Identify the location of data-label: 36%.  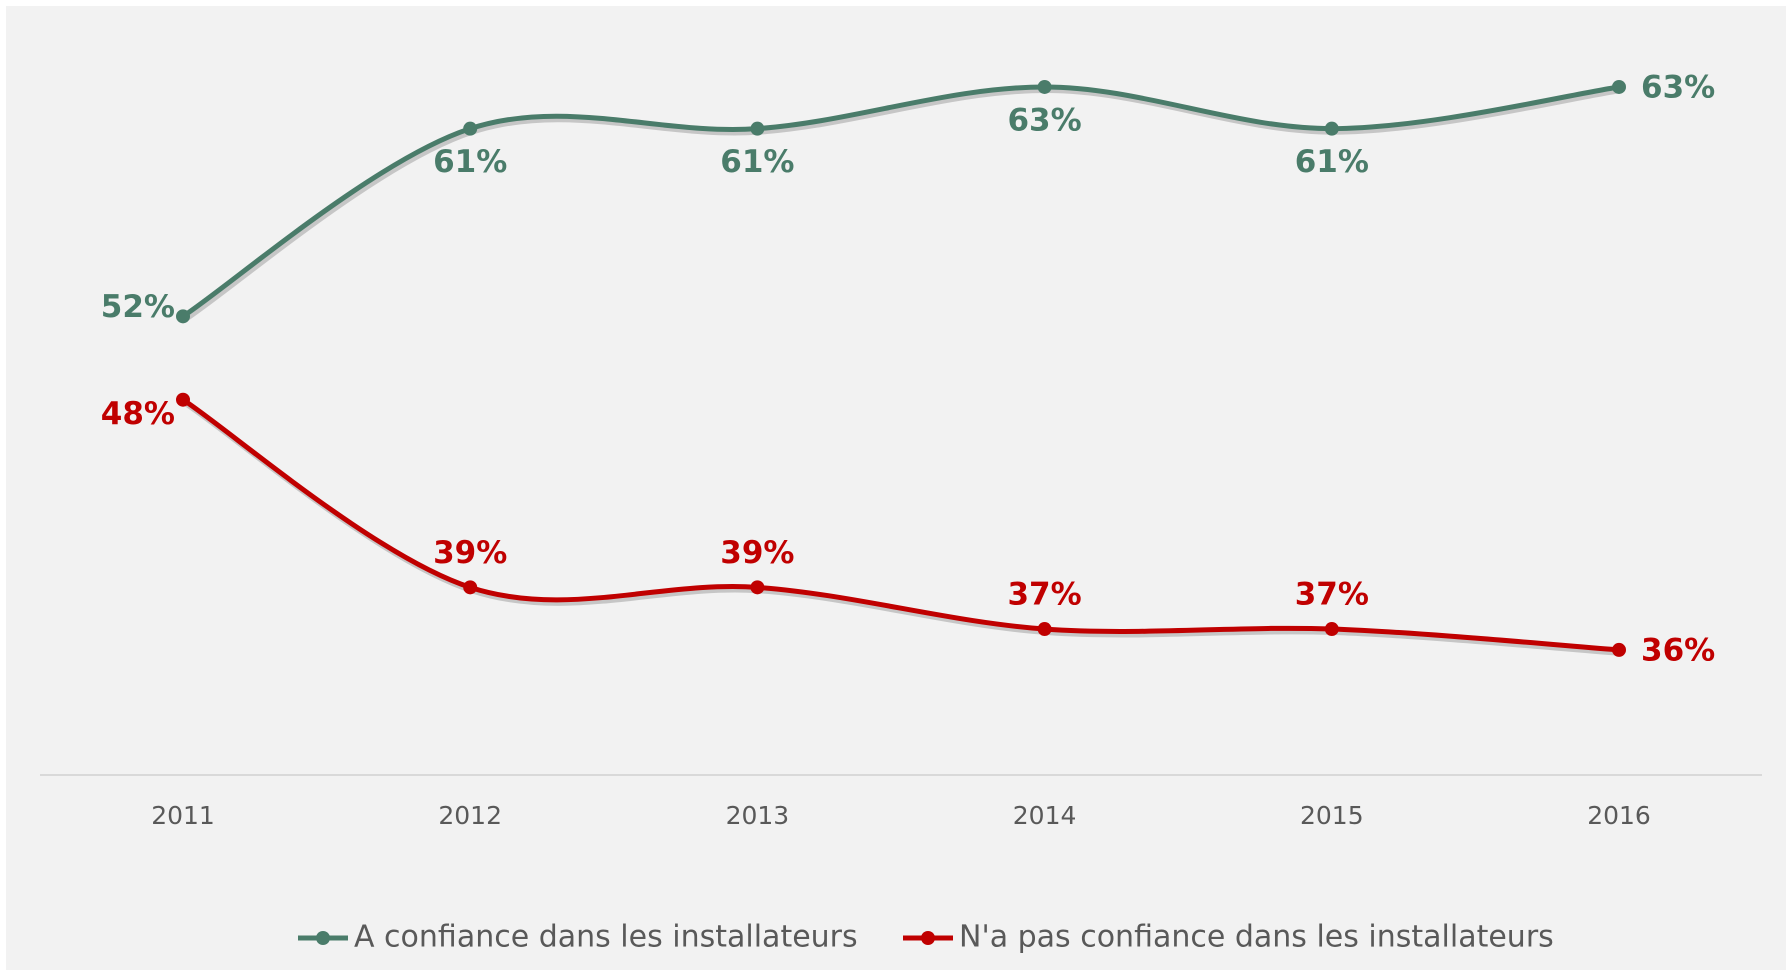
(1678, 650).